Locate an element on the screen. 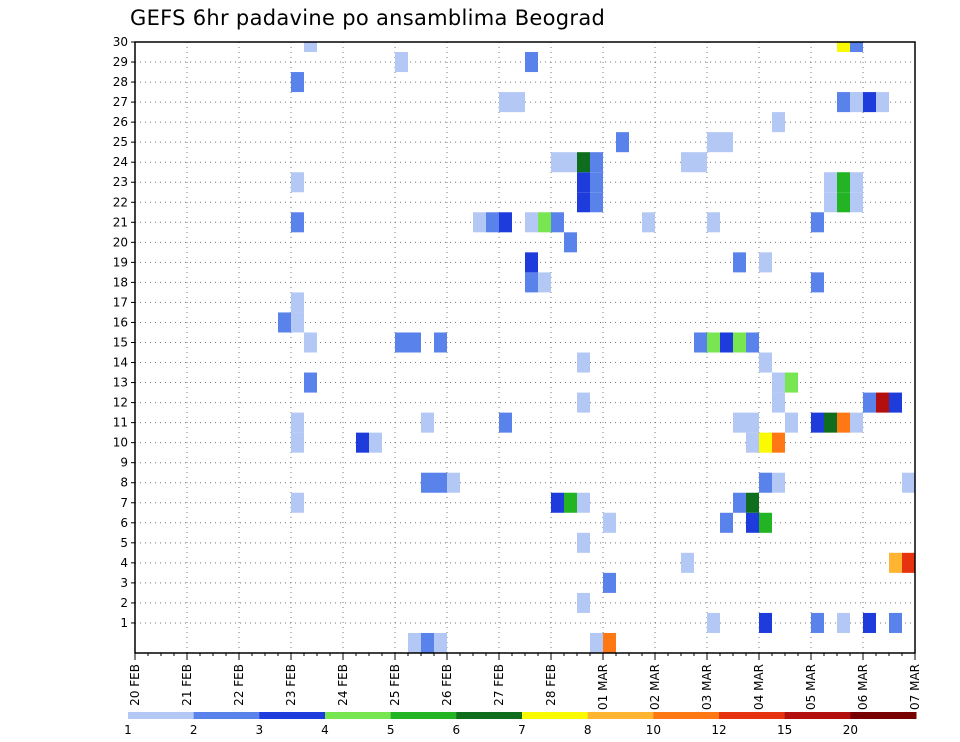 Image resolution: width=960 pixels, height=742 pixels. x-tick-label: 04 MAR is located at coordinates (759, 687).